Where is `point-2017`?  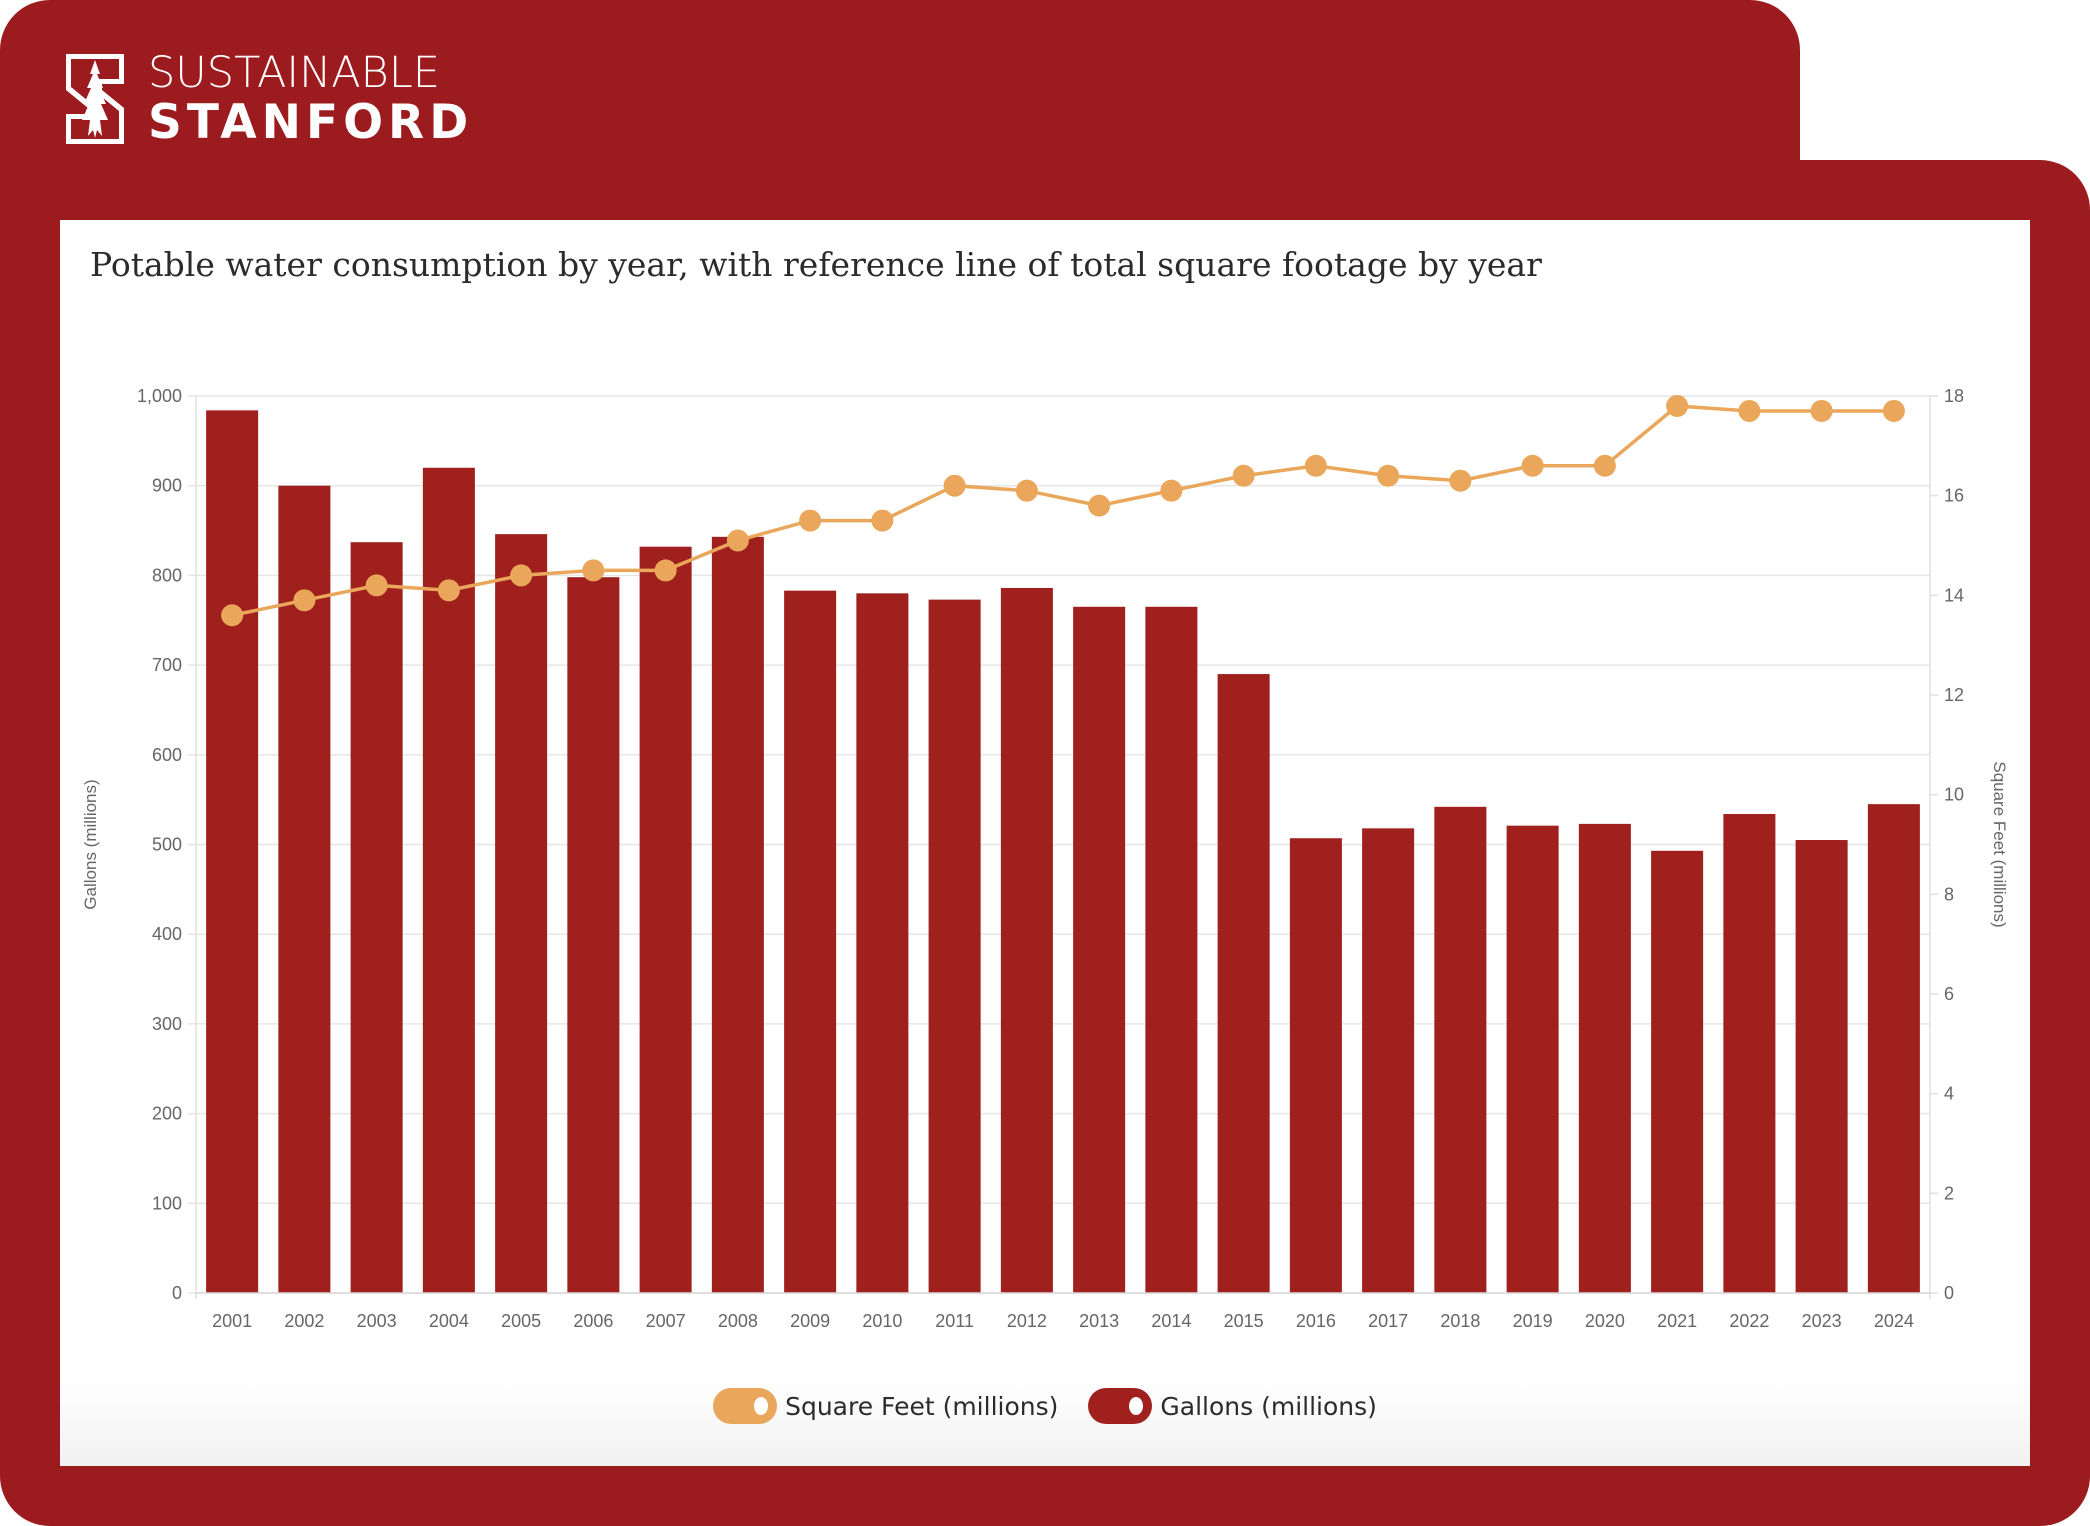 point-2017 is located at coordinates (1388, 475).